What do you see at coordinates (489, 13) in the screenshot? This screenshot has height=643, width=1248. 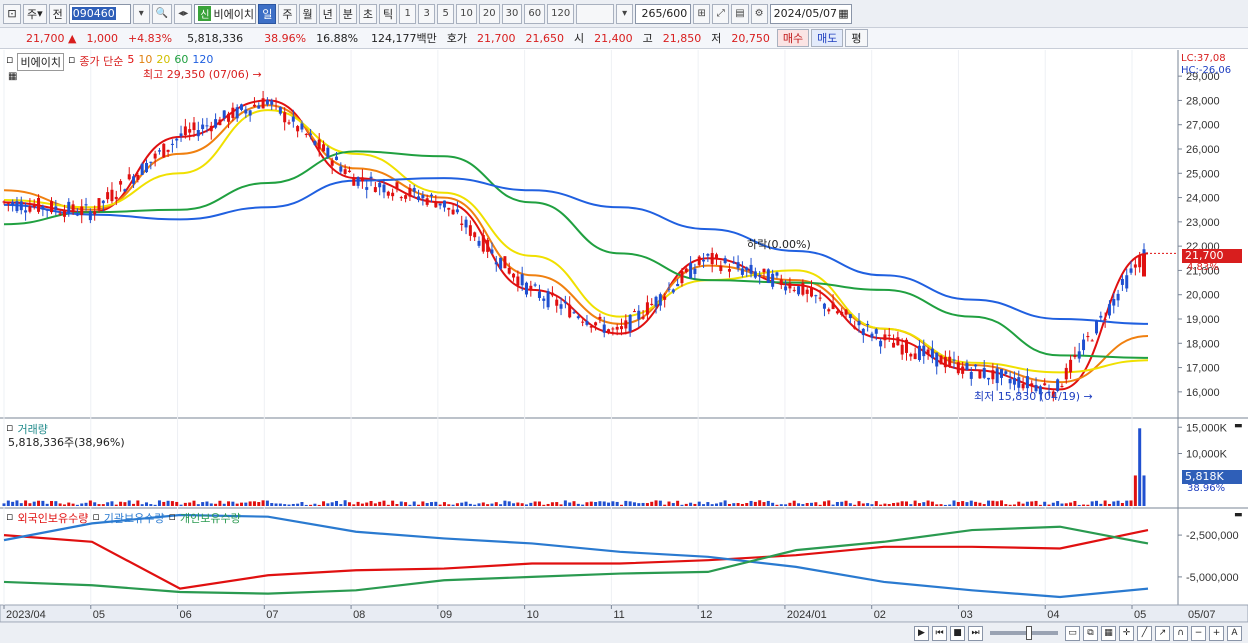 I see `interval-20: 20` at bounding box center [489, 13].